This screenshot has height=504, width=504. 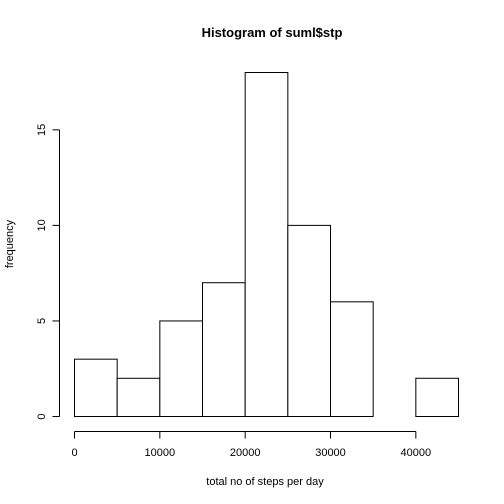 I want to click on y-tick-label: 10, so click(x=42, y=225).